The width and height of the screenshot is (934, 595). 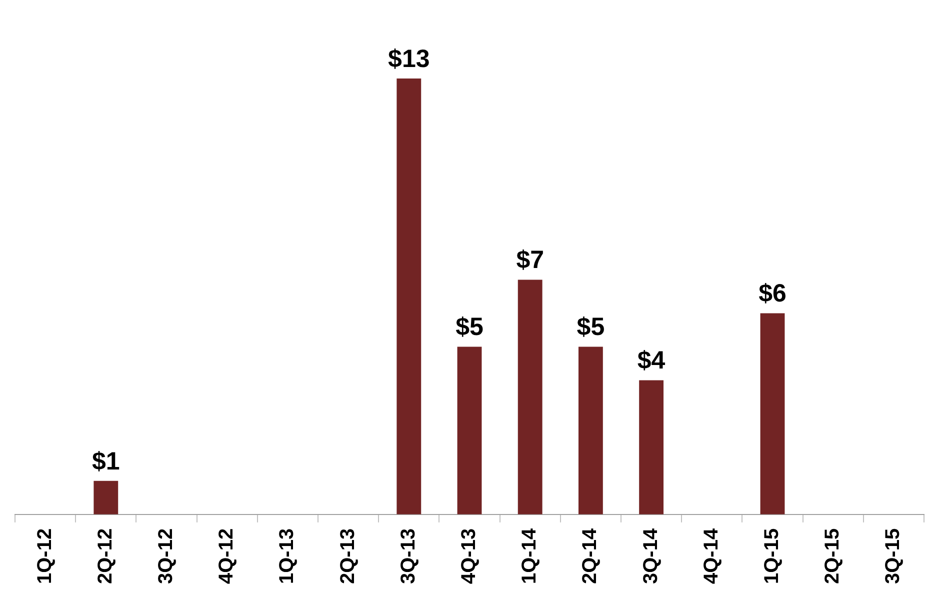 What do you see at coordinates (409, 58) in the screenshot?
I see `data-label: $13` at bounding box center [409, 58].